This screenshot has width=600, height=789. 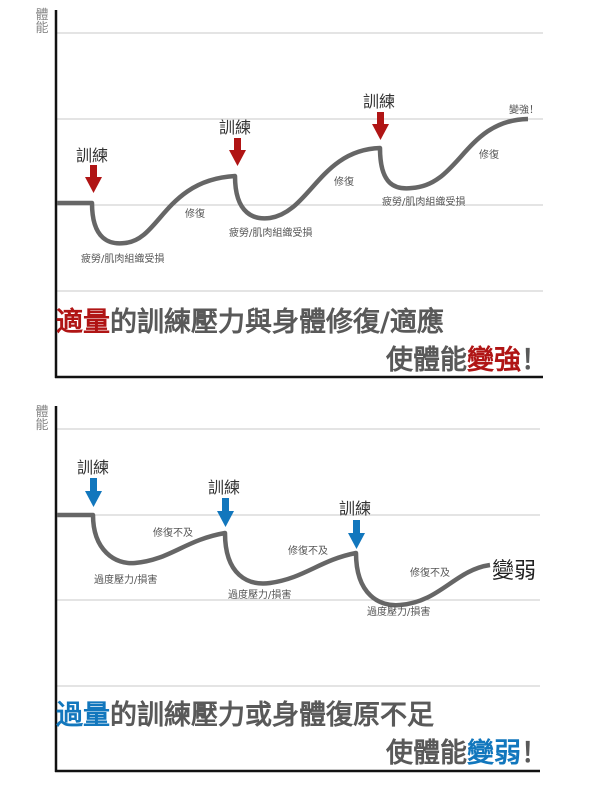 I want to click on caption-text: 的訓練壓力與身體修復/適應, so click(x=277, y=322).